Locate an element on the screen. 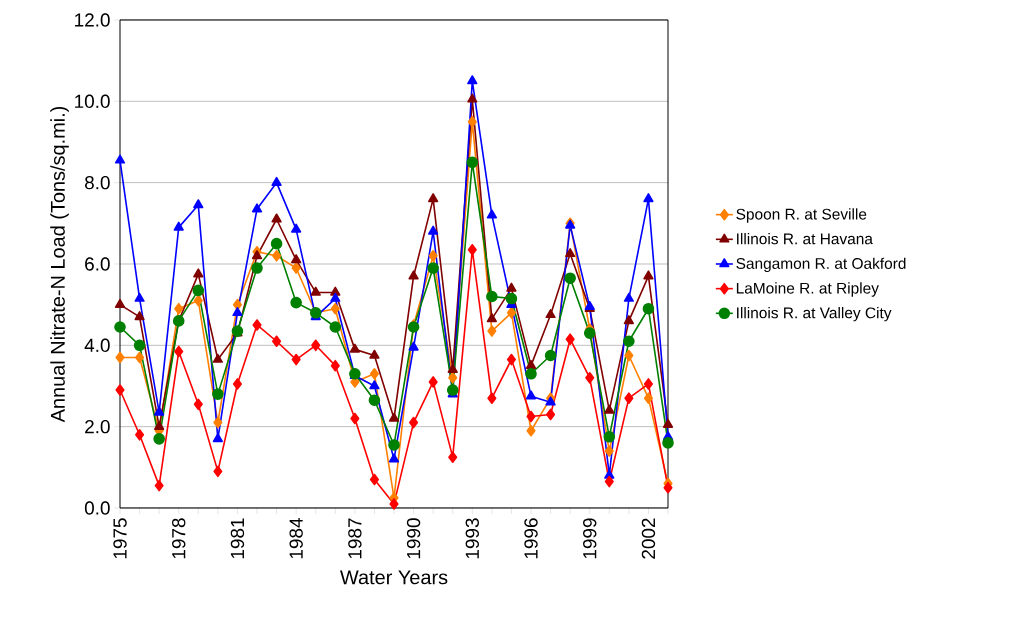 The image size is (1032, 630). y-tick-label: 0.0 is located at coordinates (97, 508).